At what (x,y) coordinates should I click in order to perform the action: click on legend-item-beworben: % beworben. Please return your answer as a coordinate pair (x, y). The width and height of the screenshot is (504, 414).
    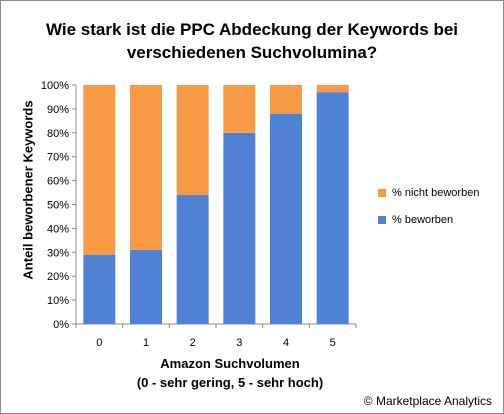
    Looking at the image, I should click on (428, 220).